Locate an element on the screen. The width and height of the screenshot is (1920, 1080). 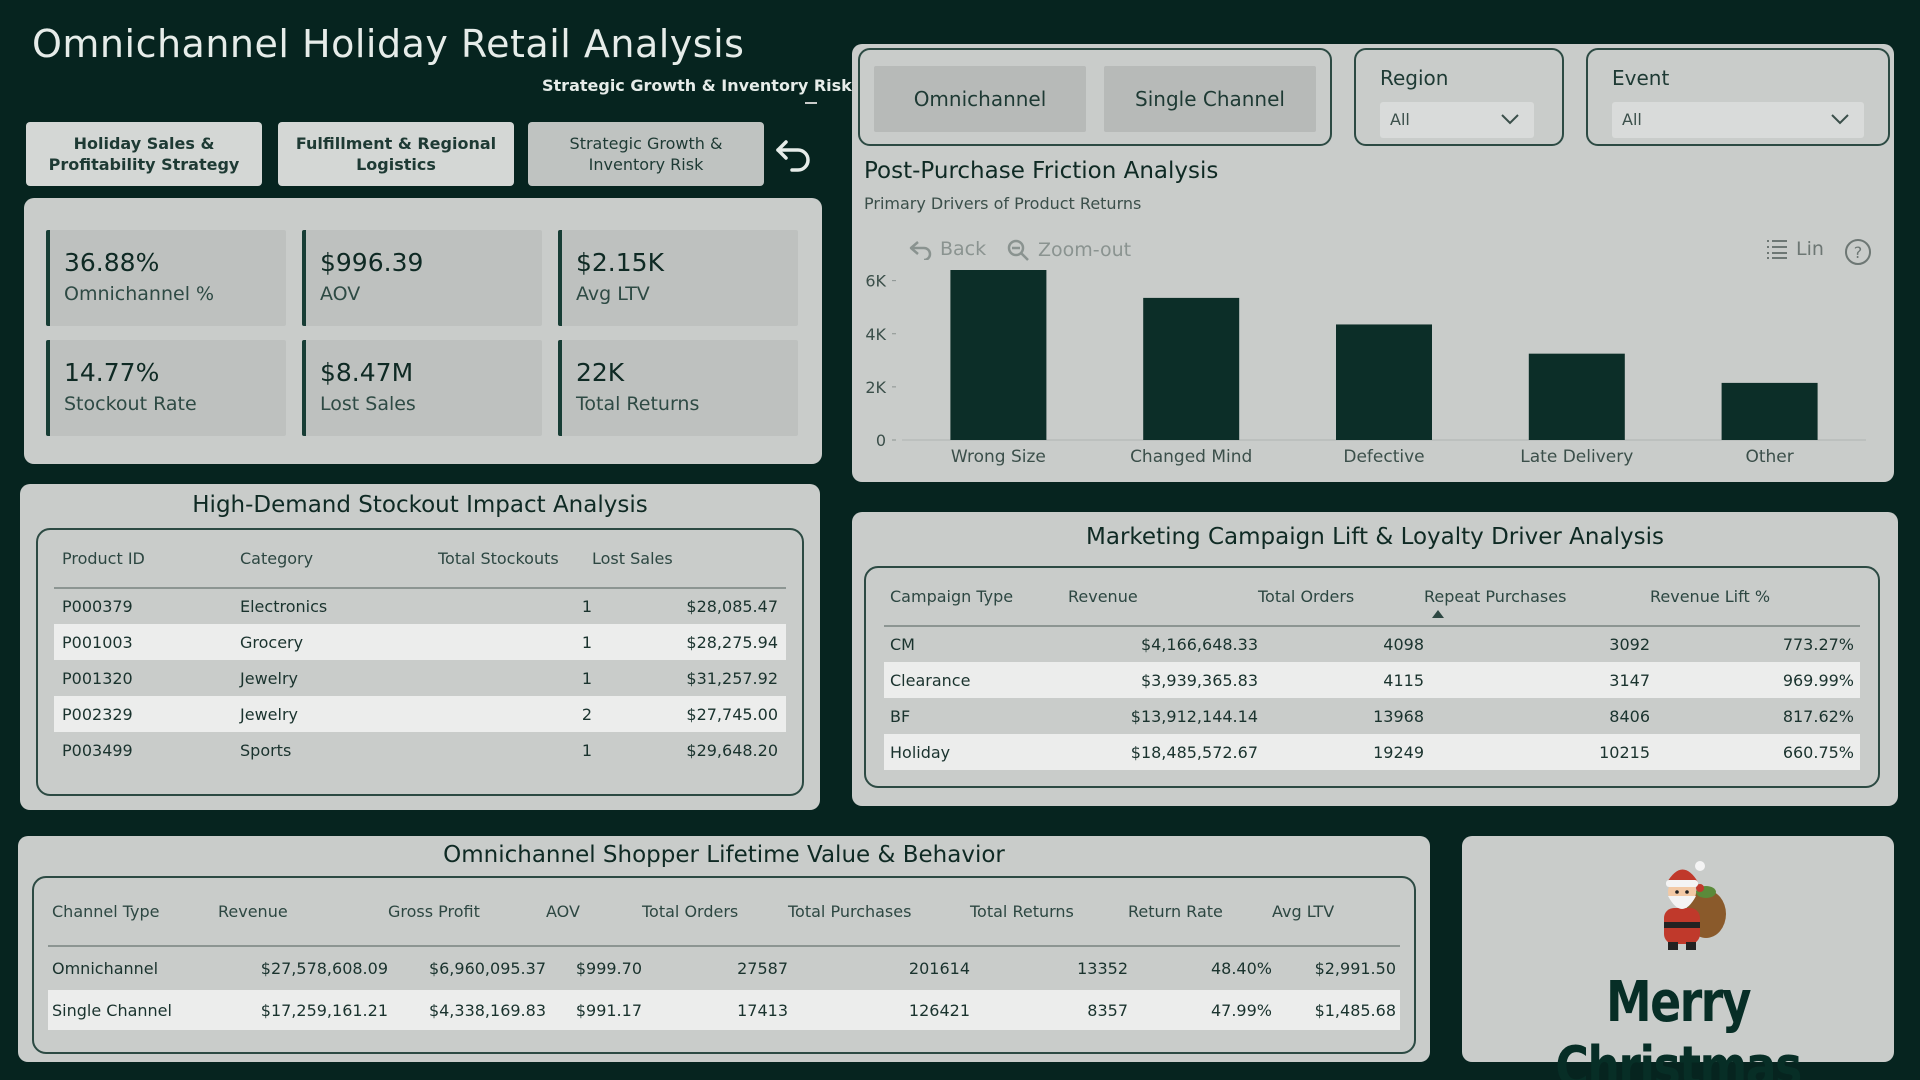
bar-other is located at coordinates (1769, 411).